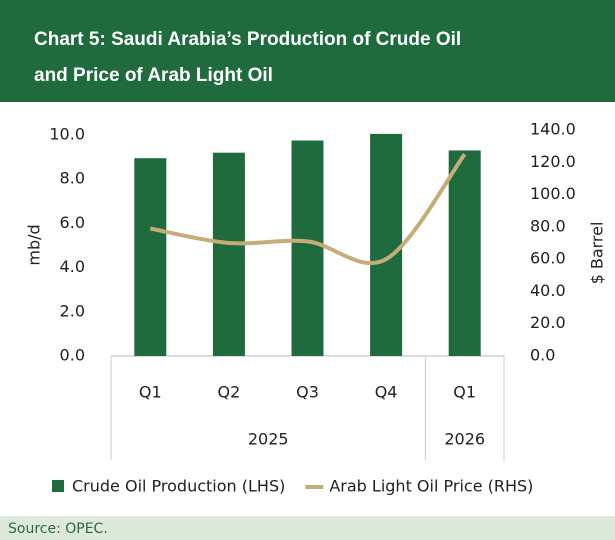 The height and width of the screenshot is (540, 615). Describe the element at coordinates (307, 392) in the screenshot. I see `x-tick-label: Q3` at that location.